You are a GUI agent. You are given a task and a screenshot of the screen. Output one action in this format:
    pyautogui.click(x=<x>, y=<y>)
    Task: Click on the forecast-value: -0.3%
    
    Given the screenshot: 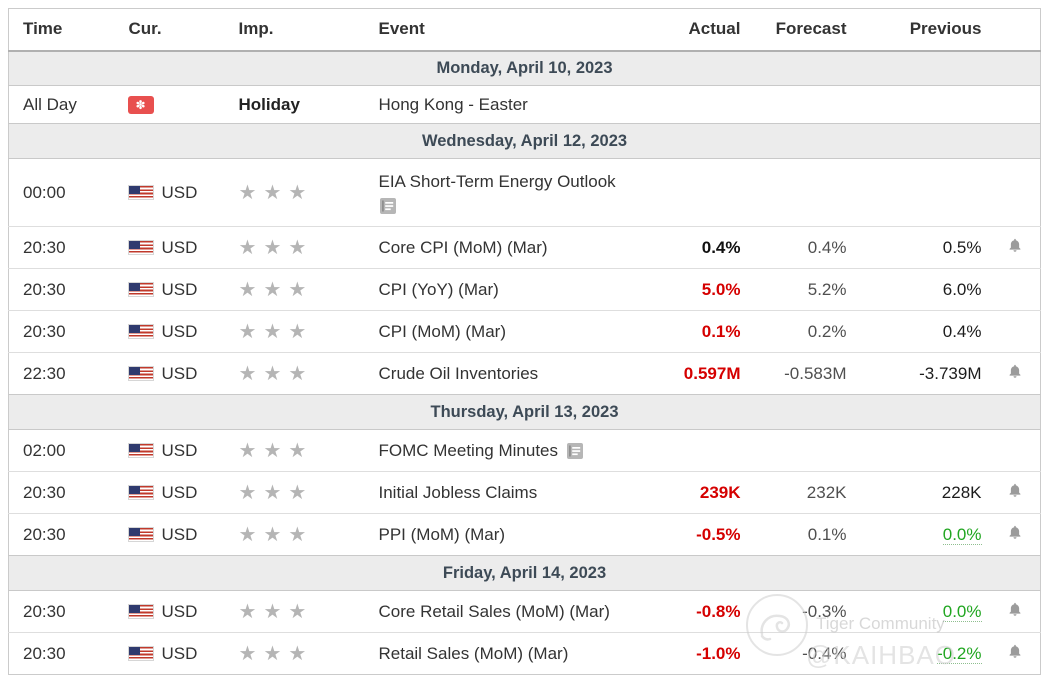 What is the action you would take?
    pyautogui.click(x=824, y=611)
    